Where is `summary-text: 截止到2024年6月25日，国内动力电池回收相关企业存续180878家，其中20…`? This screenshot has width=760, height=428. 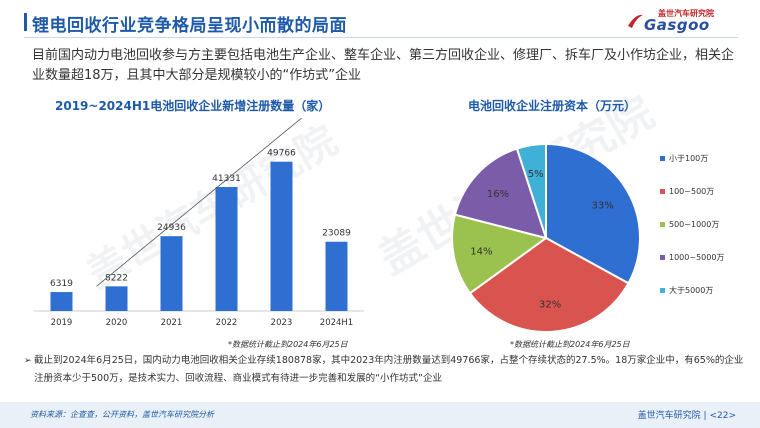
summary-text: 截止到2024年6月25日，国内动力电池回收相关企业存续180878家，其中20… is located at coordinates (389, 369).